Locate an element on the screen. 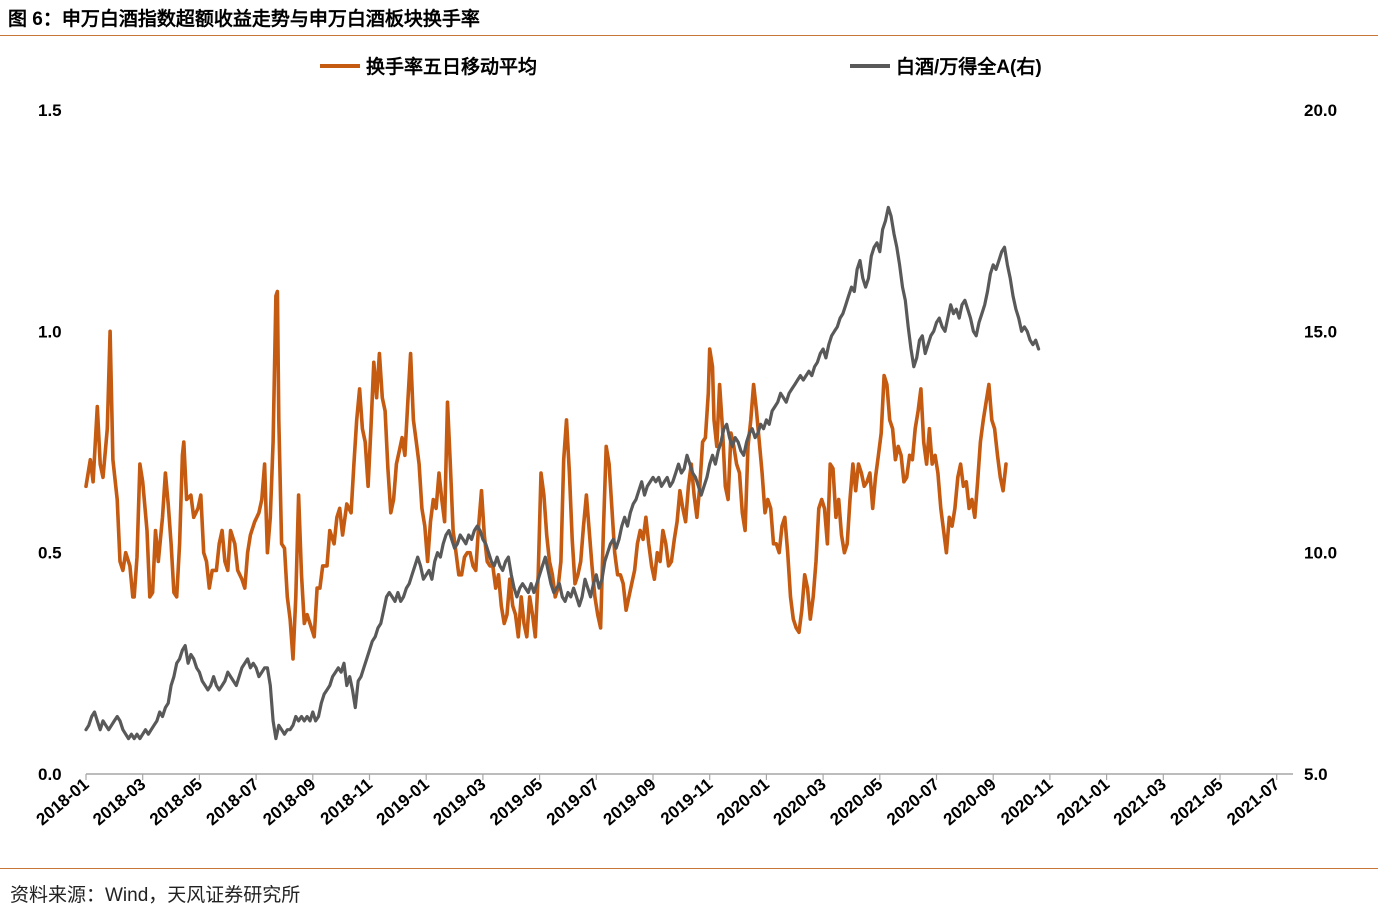  x-tick-label: 2020-09 is located at coordinates (970, 802).